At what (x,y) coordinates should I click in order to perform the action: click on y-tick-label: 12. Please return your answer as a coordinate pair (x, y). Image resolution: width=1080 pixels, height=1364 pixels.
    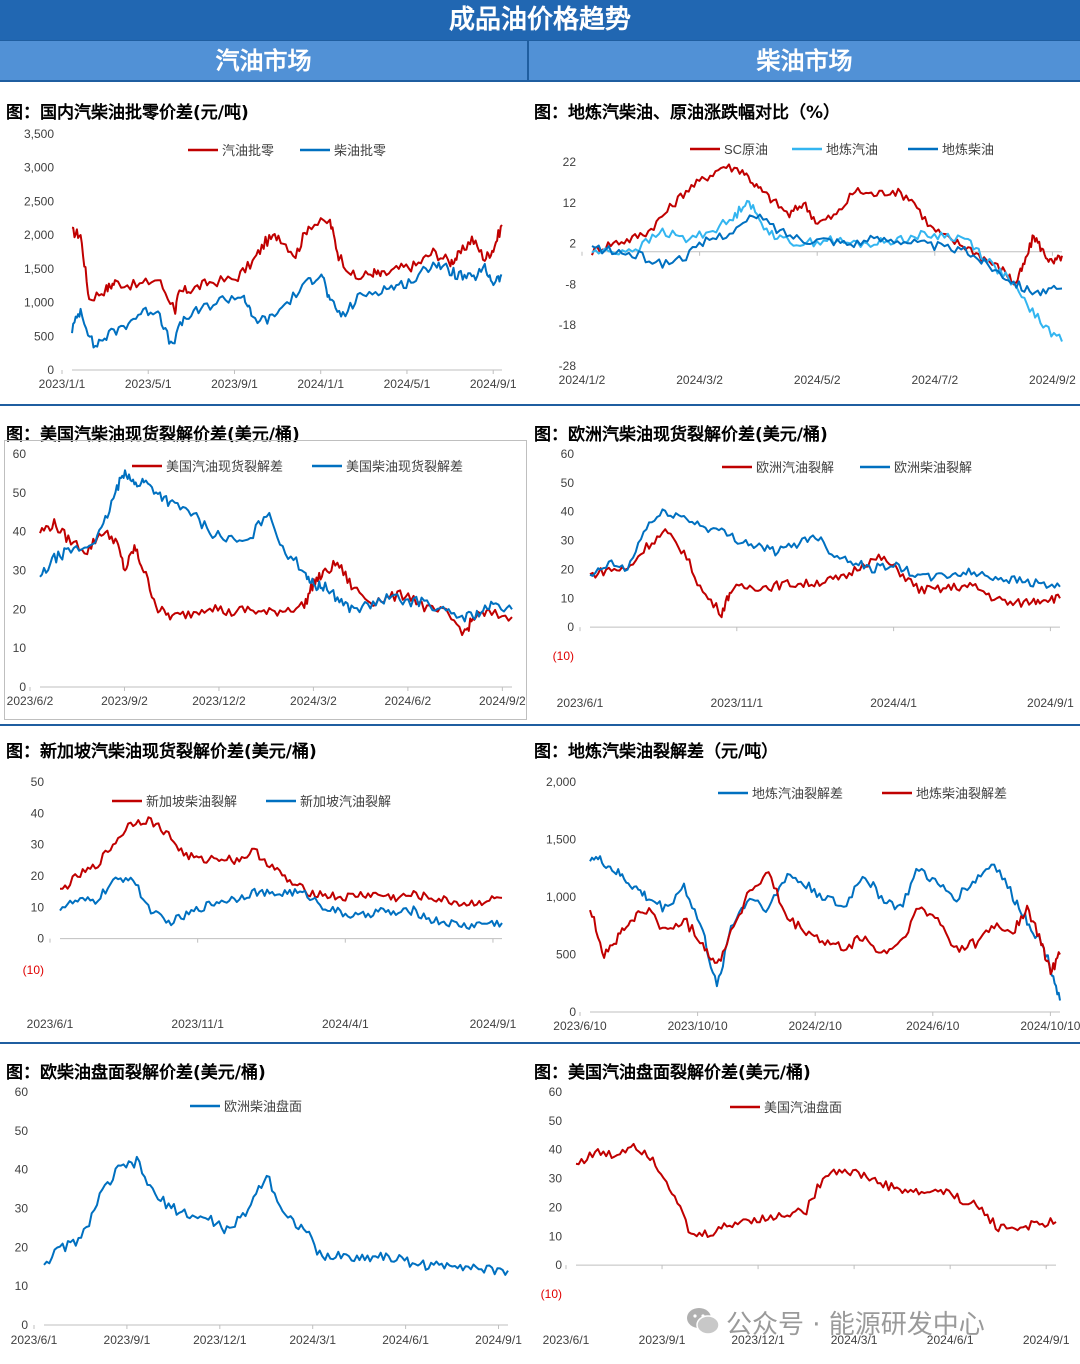
    Looking at the image, I should click on (570, 203).